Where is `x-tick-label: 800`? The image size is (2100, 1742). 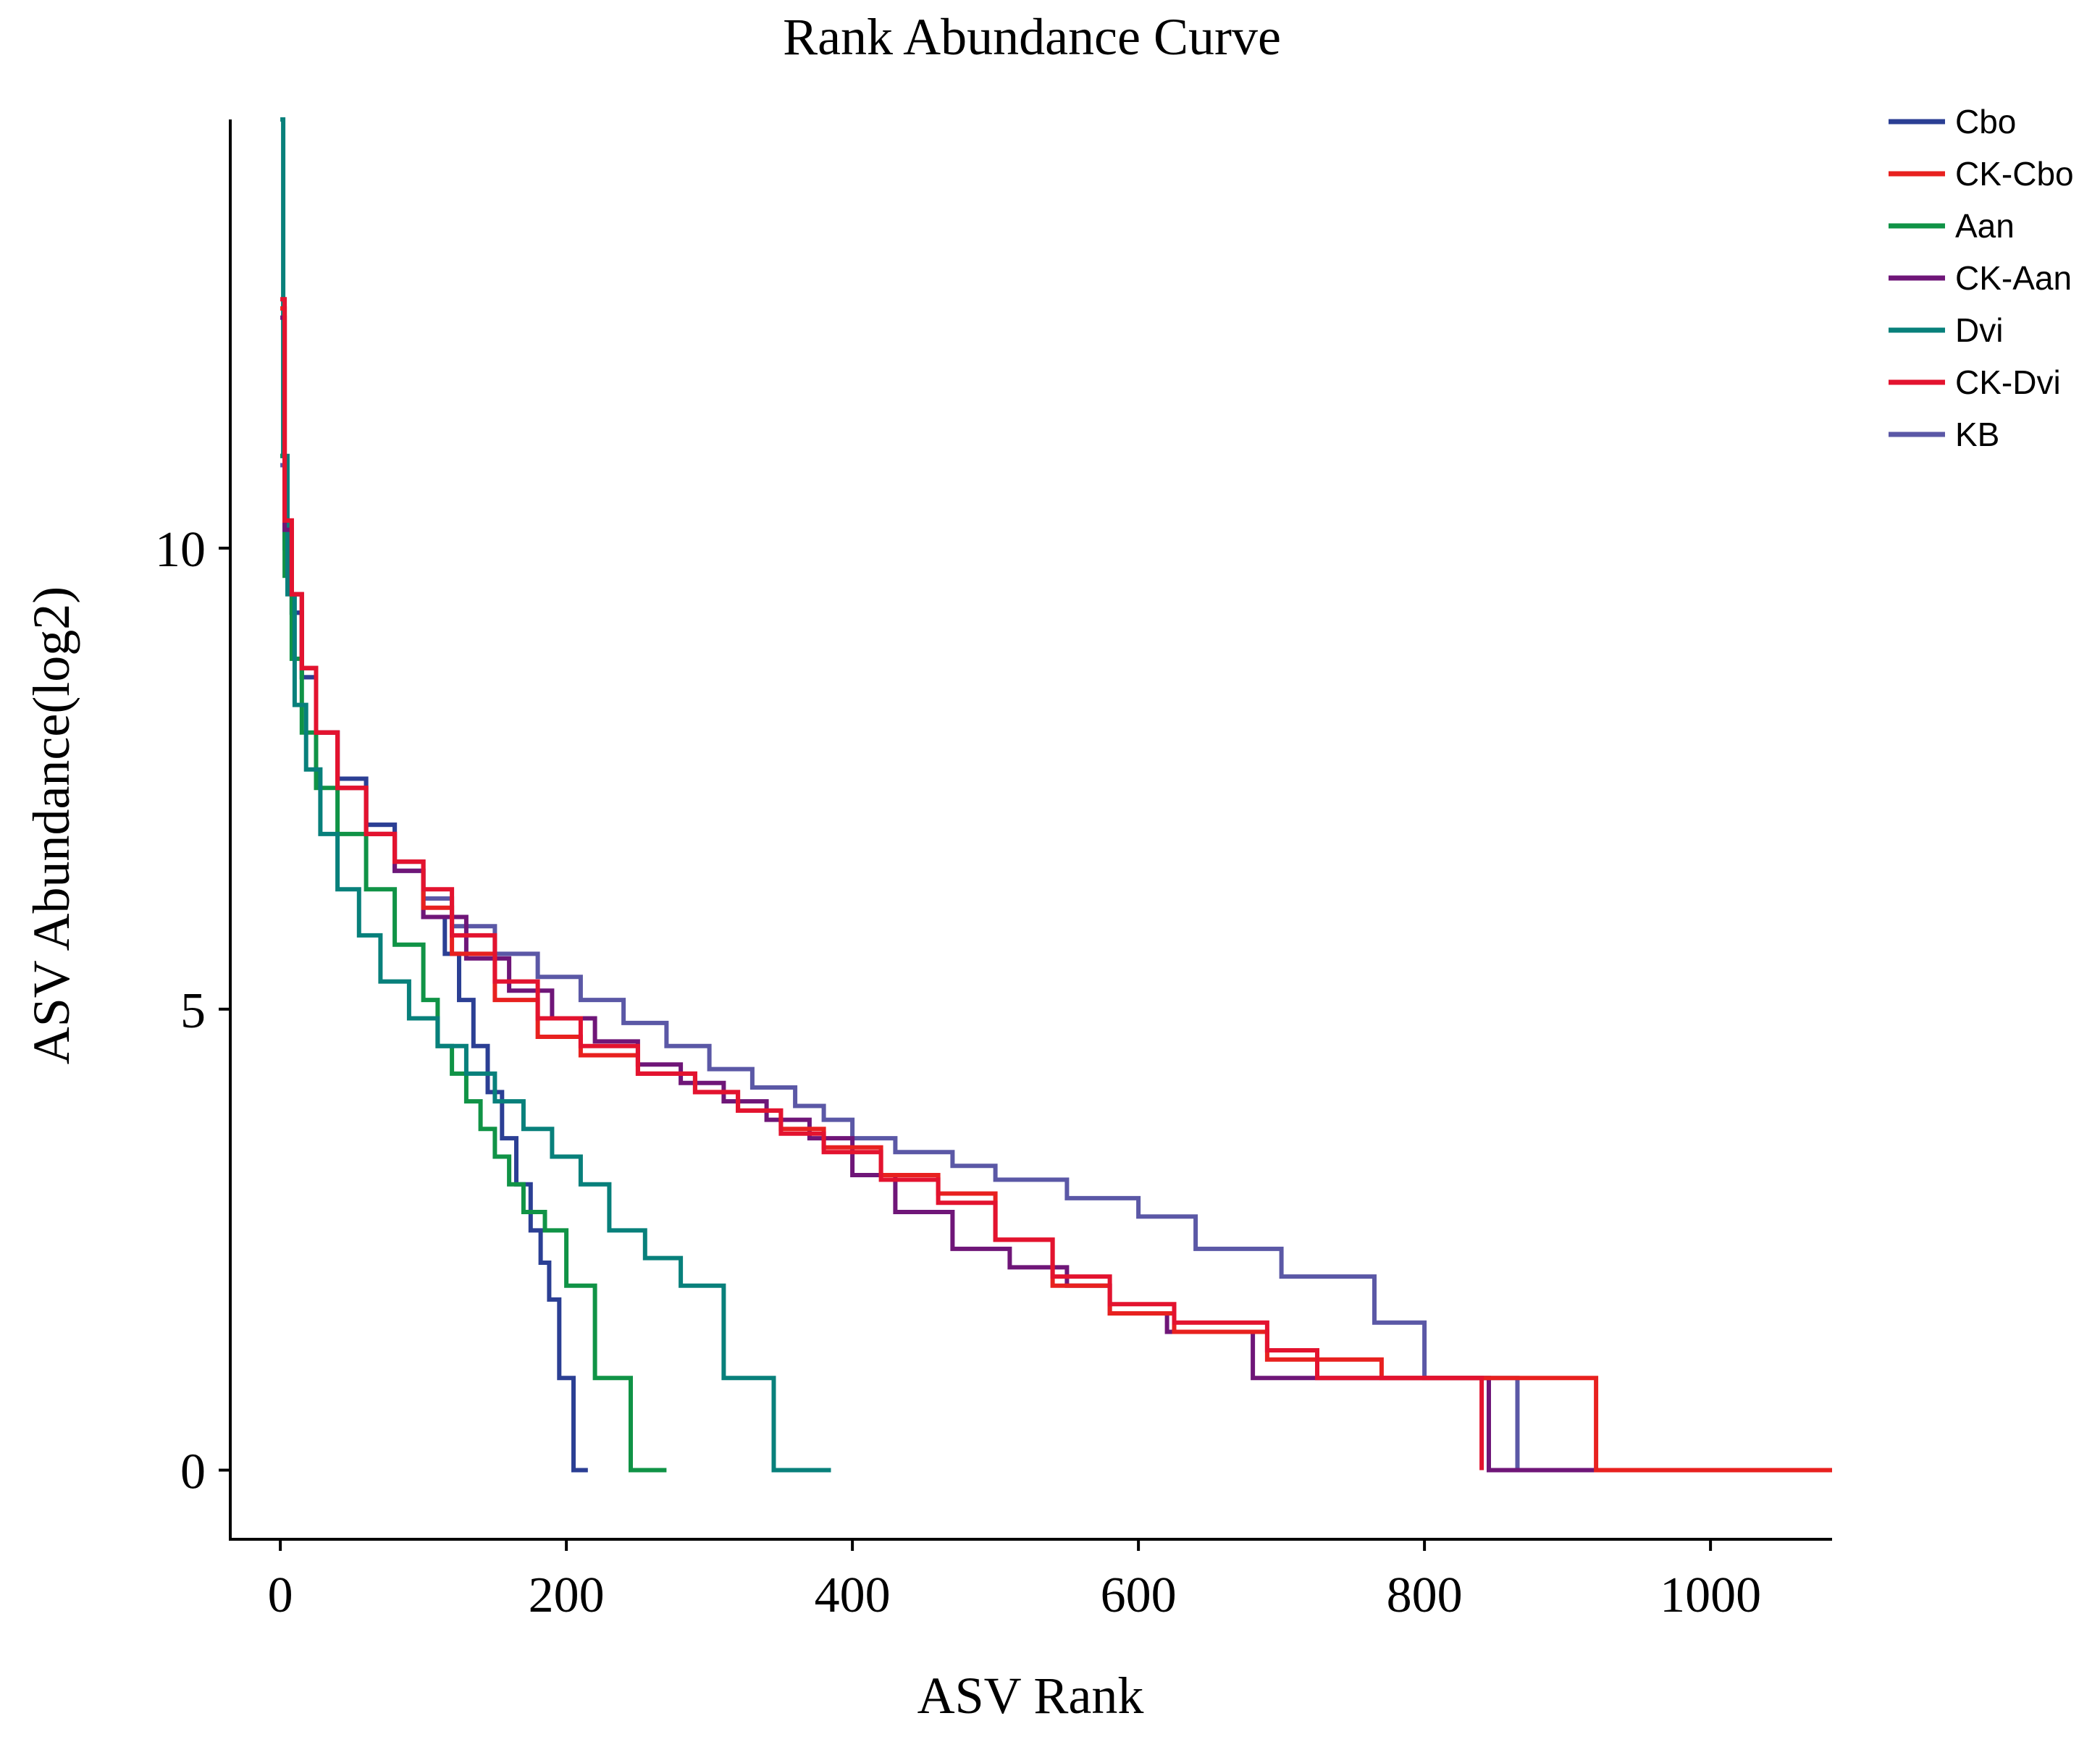 x-tick-label: 800 is located at coordinates (1425, 1595).